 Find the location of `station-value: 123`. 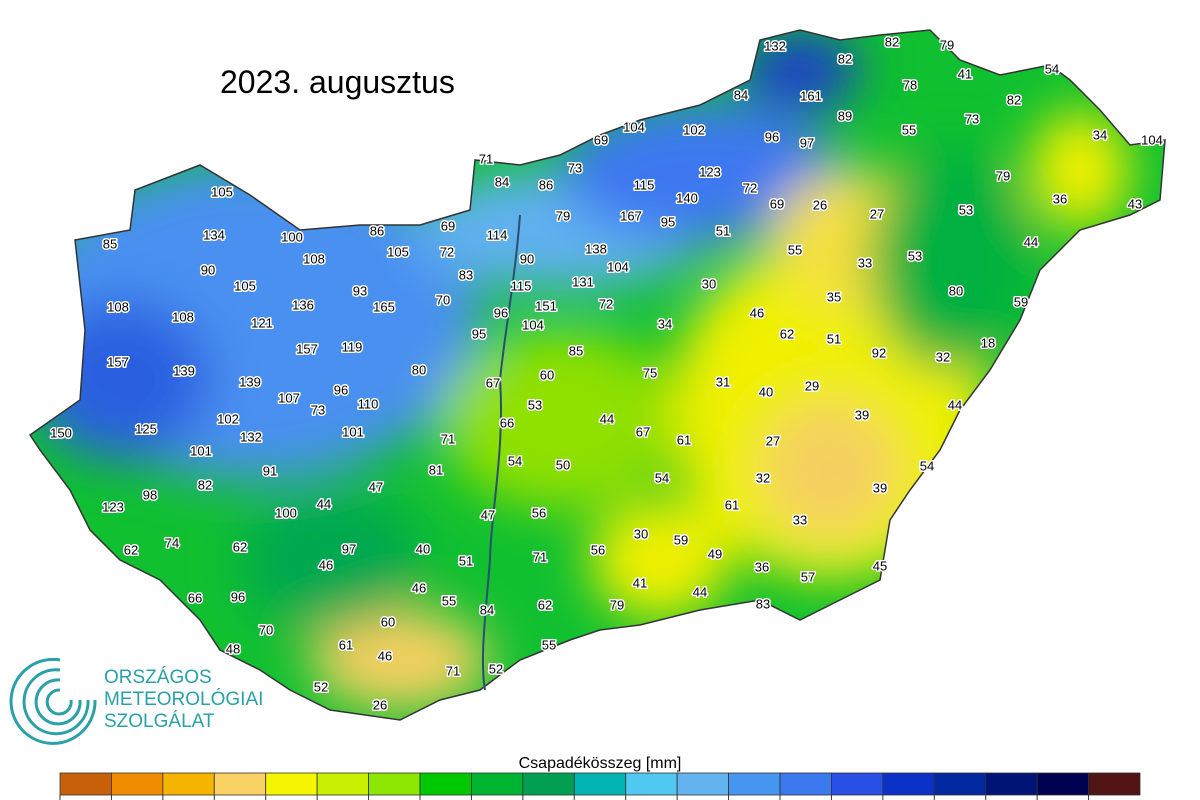

station-value: 123 is located at coordinates (710, 171).